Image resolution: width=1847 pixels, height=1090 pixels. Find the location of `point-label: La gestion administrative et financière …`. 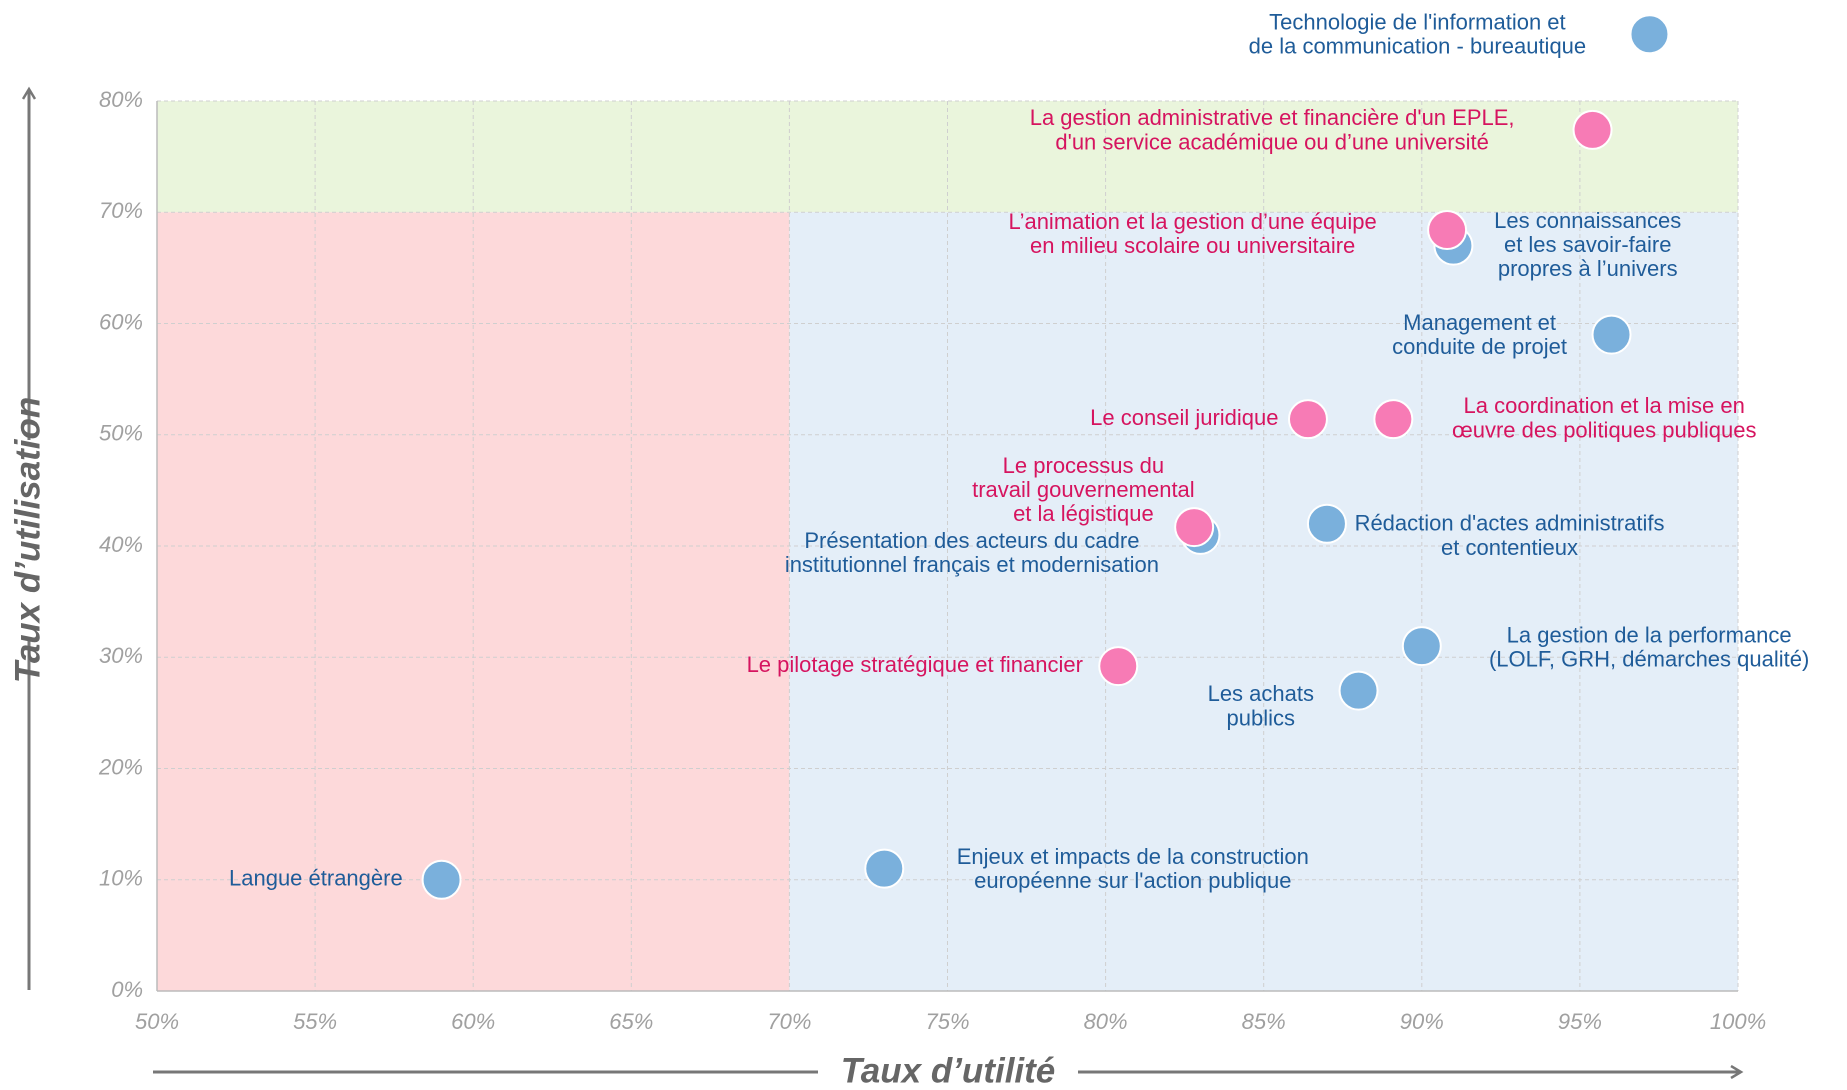

point-label: La gestion administrative et financière … is located at coordinates (1272, 117).